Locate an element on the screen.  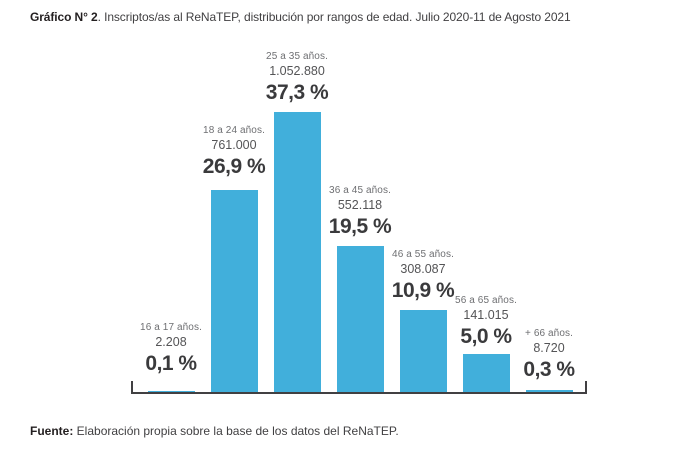
bar-label-group: 25 a 35 años. 1.052.880 37,3 % is located at coordinates (297, 77).